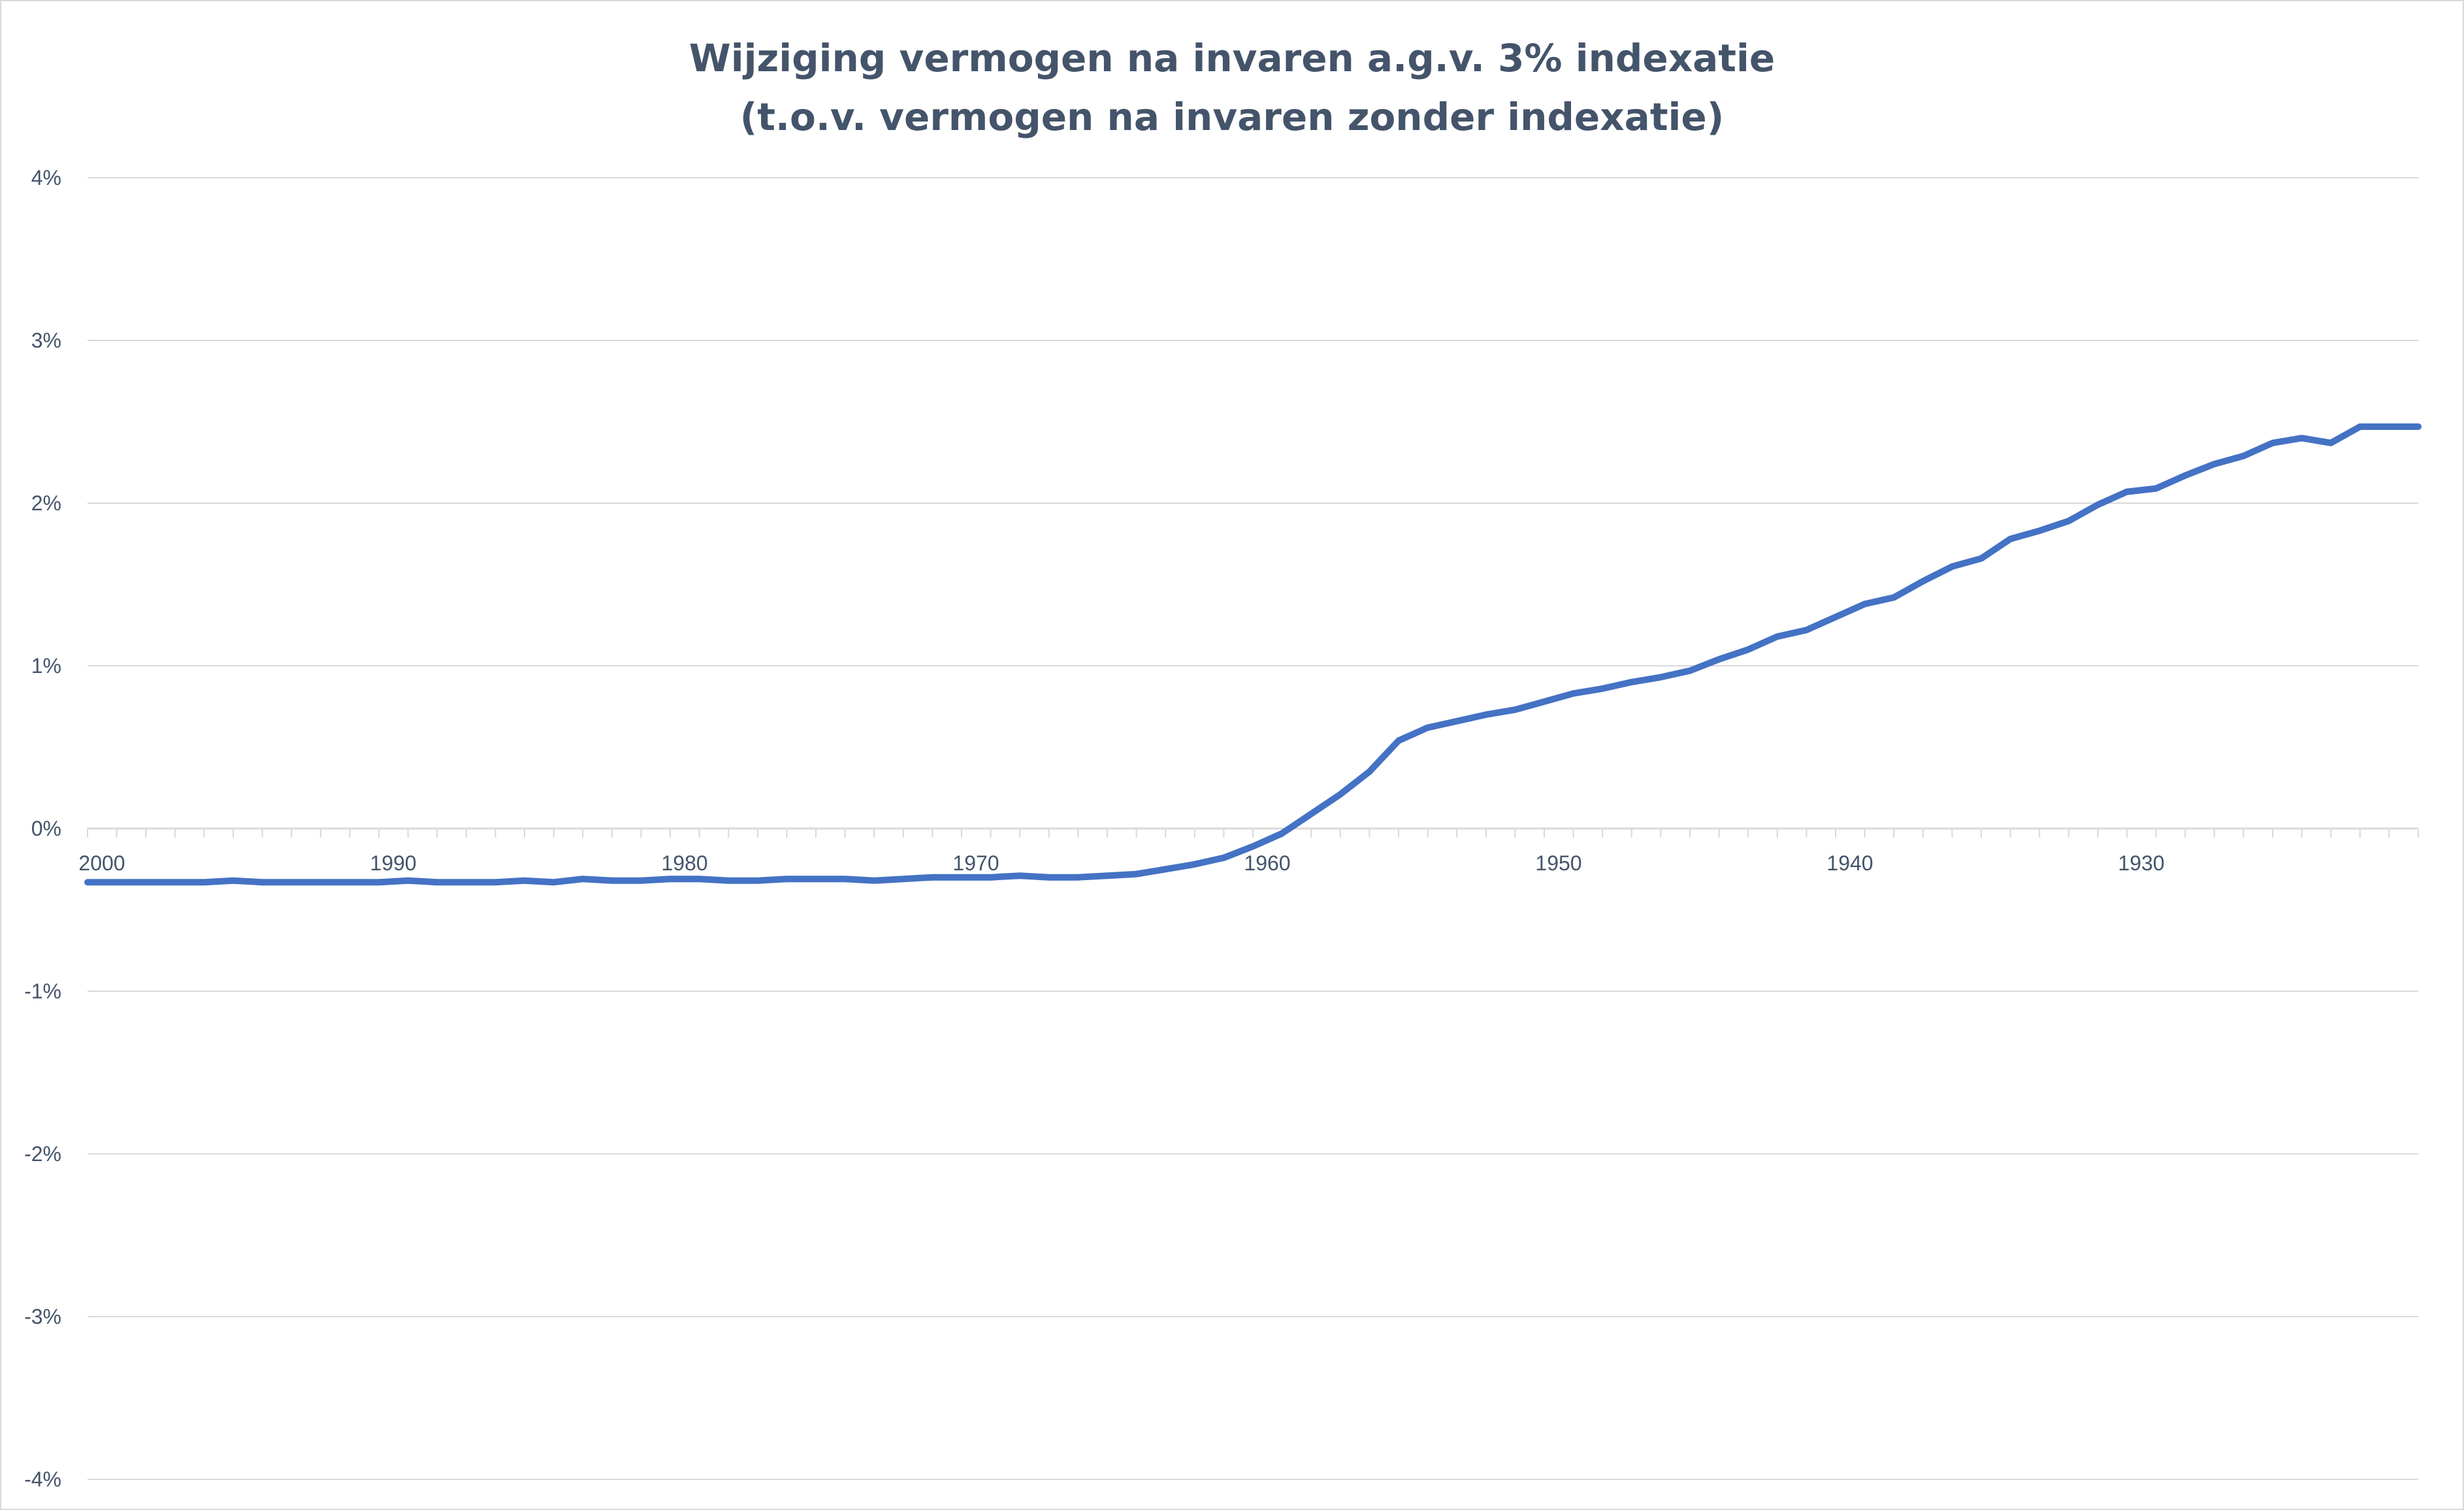 This screenshot has width=2464, height=1510. I want to click on y-tick-label: -4%, so click(42, 1480).